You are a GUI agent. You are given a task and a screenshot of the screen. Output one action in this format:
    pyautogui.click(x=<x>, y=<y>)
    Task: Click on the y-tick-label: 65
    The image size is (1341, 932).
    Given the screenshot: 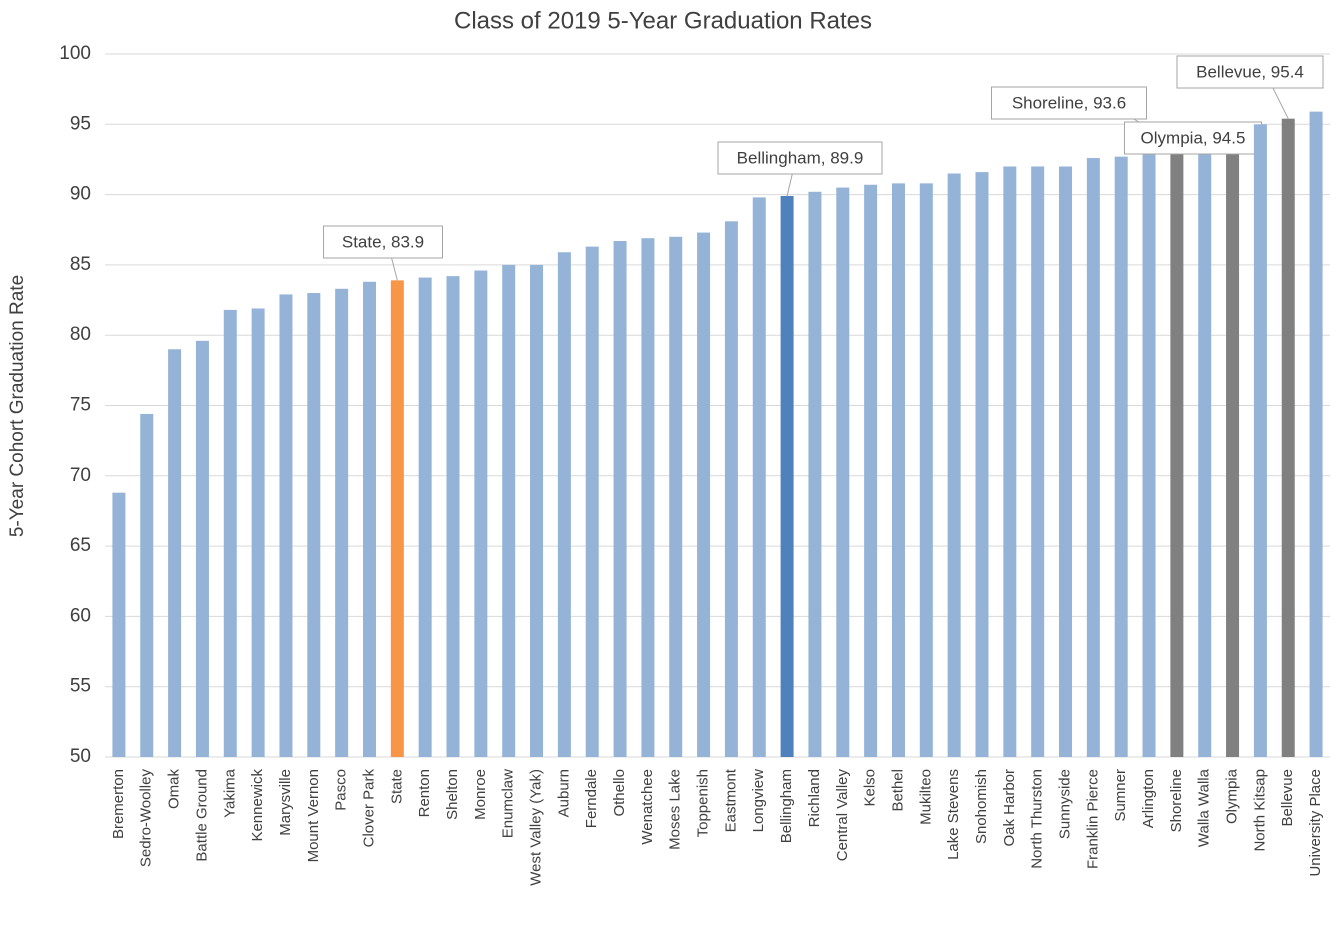 What is the action you would take?
    pyautogui.click(x=80, y=545)
    